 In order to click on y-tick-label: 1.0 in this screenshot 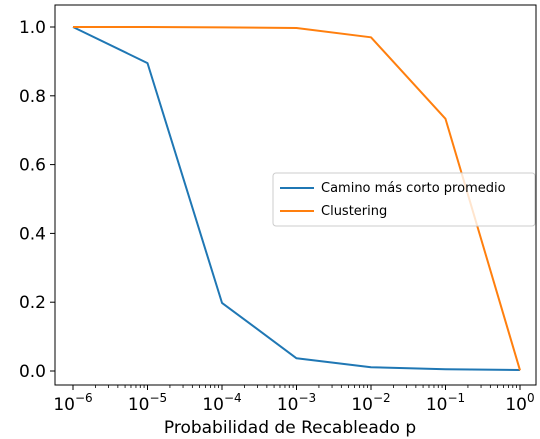, I will do `click(32, 28)`.